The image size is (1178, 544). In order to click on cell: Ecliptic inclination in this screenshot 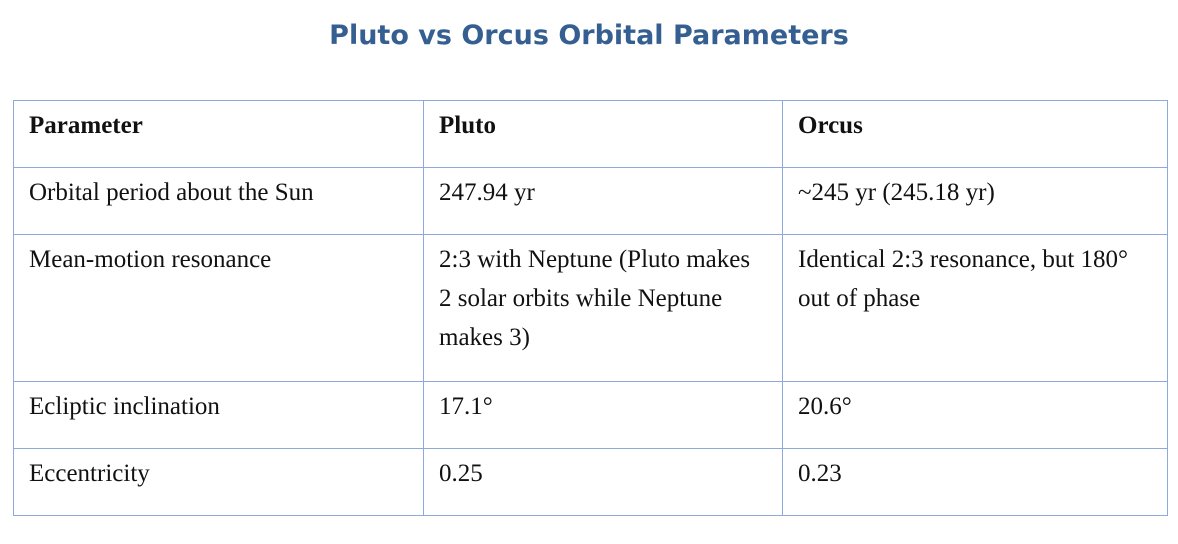, I will do `click(218, 415)`.